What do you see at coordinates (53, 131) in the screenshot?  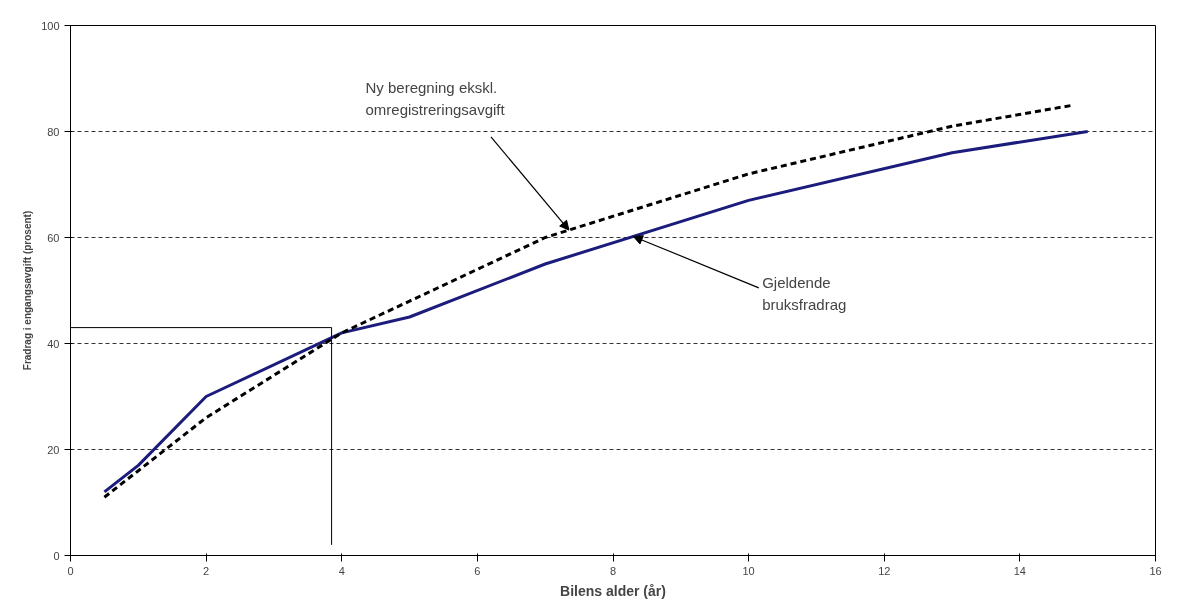 I see `y-tick-label: 80` at bounding box center [53, 131].